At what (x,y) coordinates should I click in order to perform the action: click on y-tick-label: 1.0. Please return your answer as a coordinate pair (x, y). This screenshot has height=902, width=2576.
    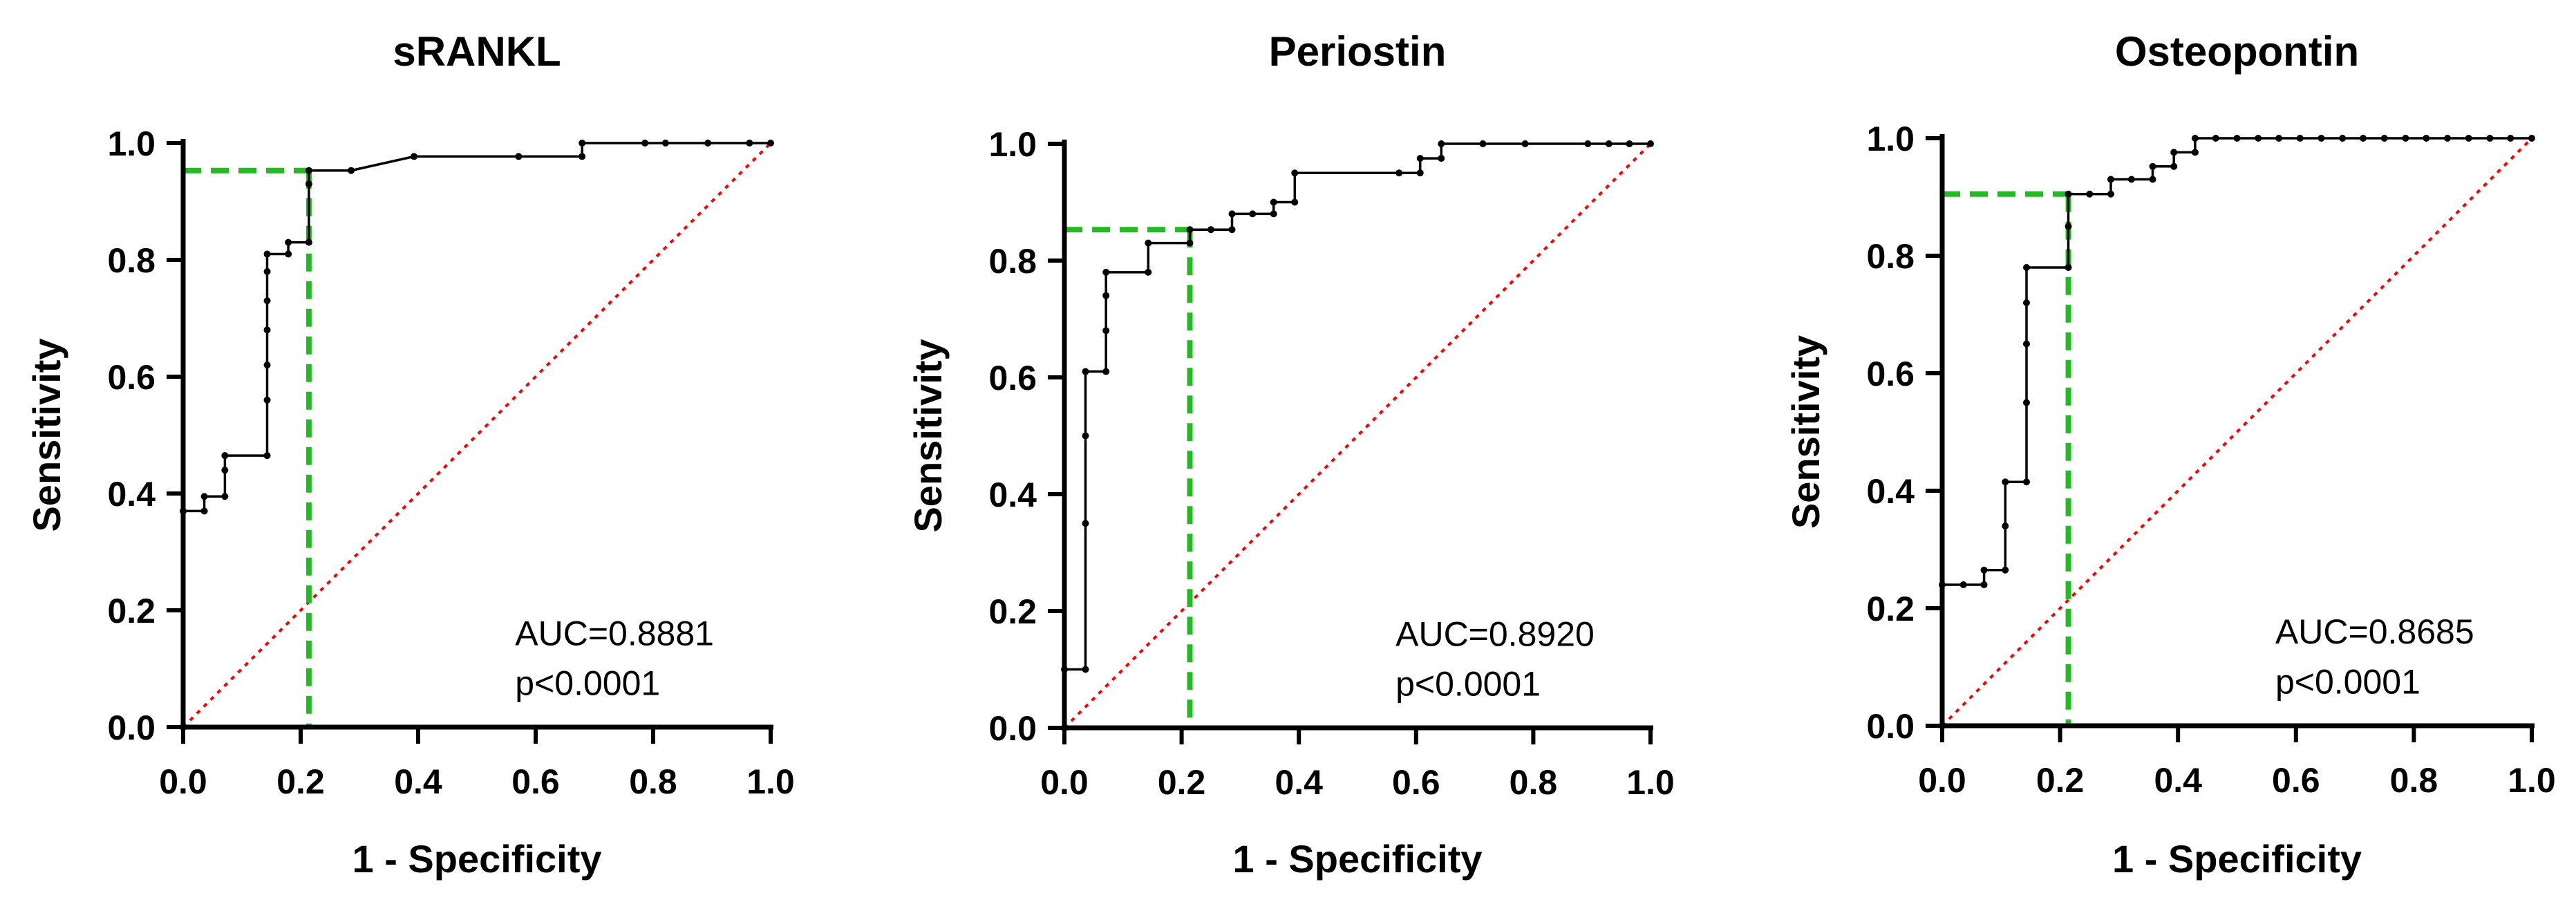
    Looking at the image, I should click on (1012, 144).